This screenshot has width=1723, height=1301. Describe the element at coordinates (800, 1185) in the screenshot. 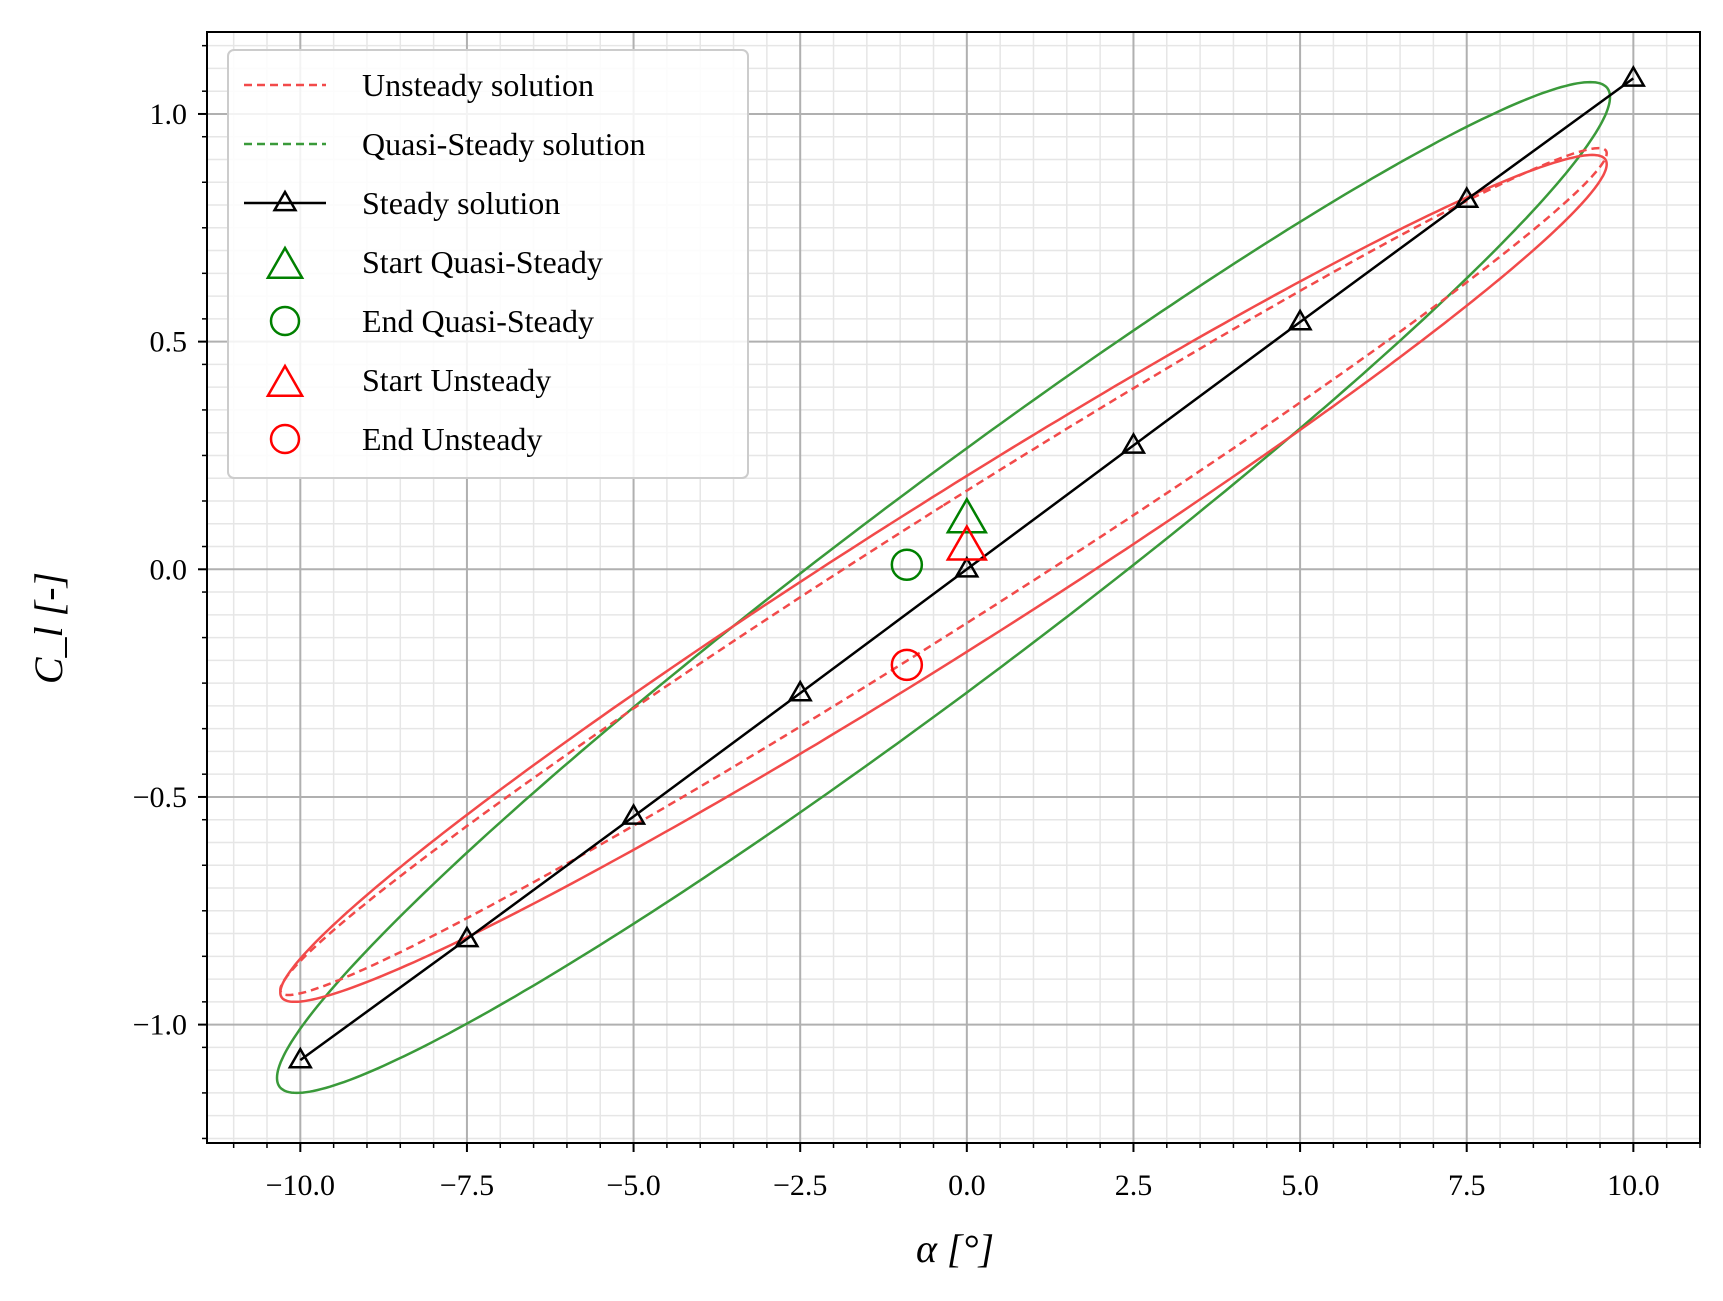

I see `x-tick-label: −2.5` at that location.